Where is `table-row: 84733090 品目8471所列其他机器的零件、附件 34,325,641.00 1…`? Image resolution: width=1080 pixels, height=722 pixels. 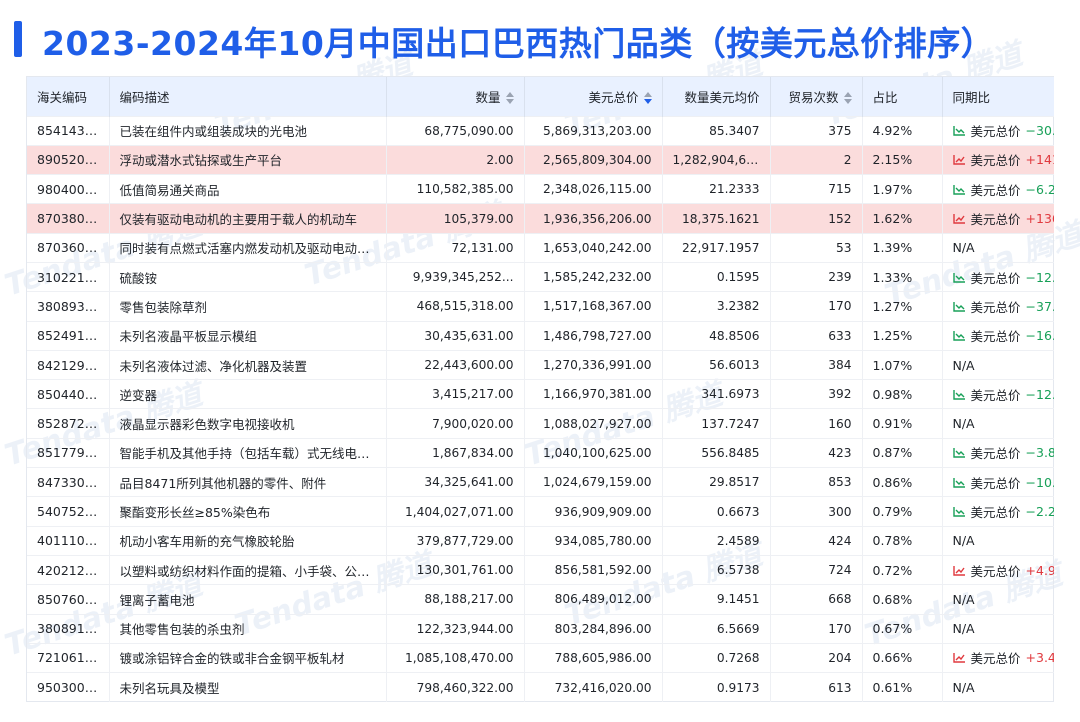 table-row: 84733090 品目8471所列其他机器的零件、附件 34,325,641.00 1… is located at coordinates (540, 482).